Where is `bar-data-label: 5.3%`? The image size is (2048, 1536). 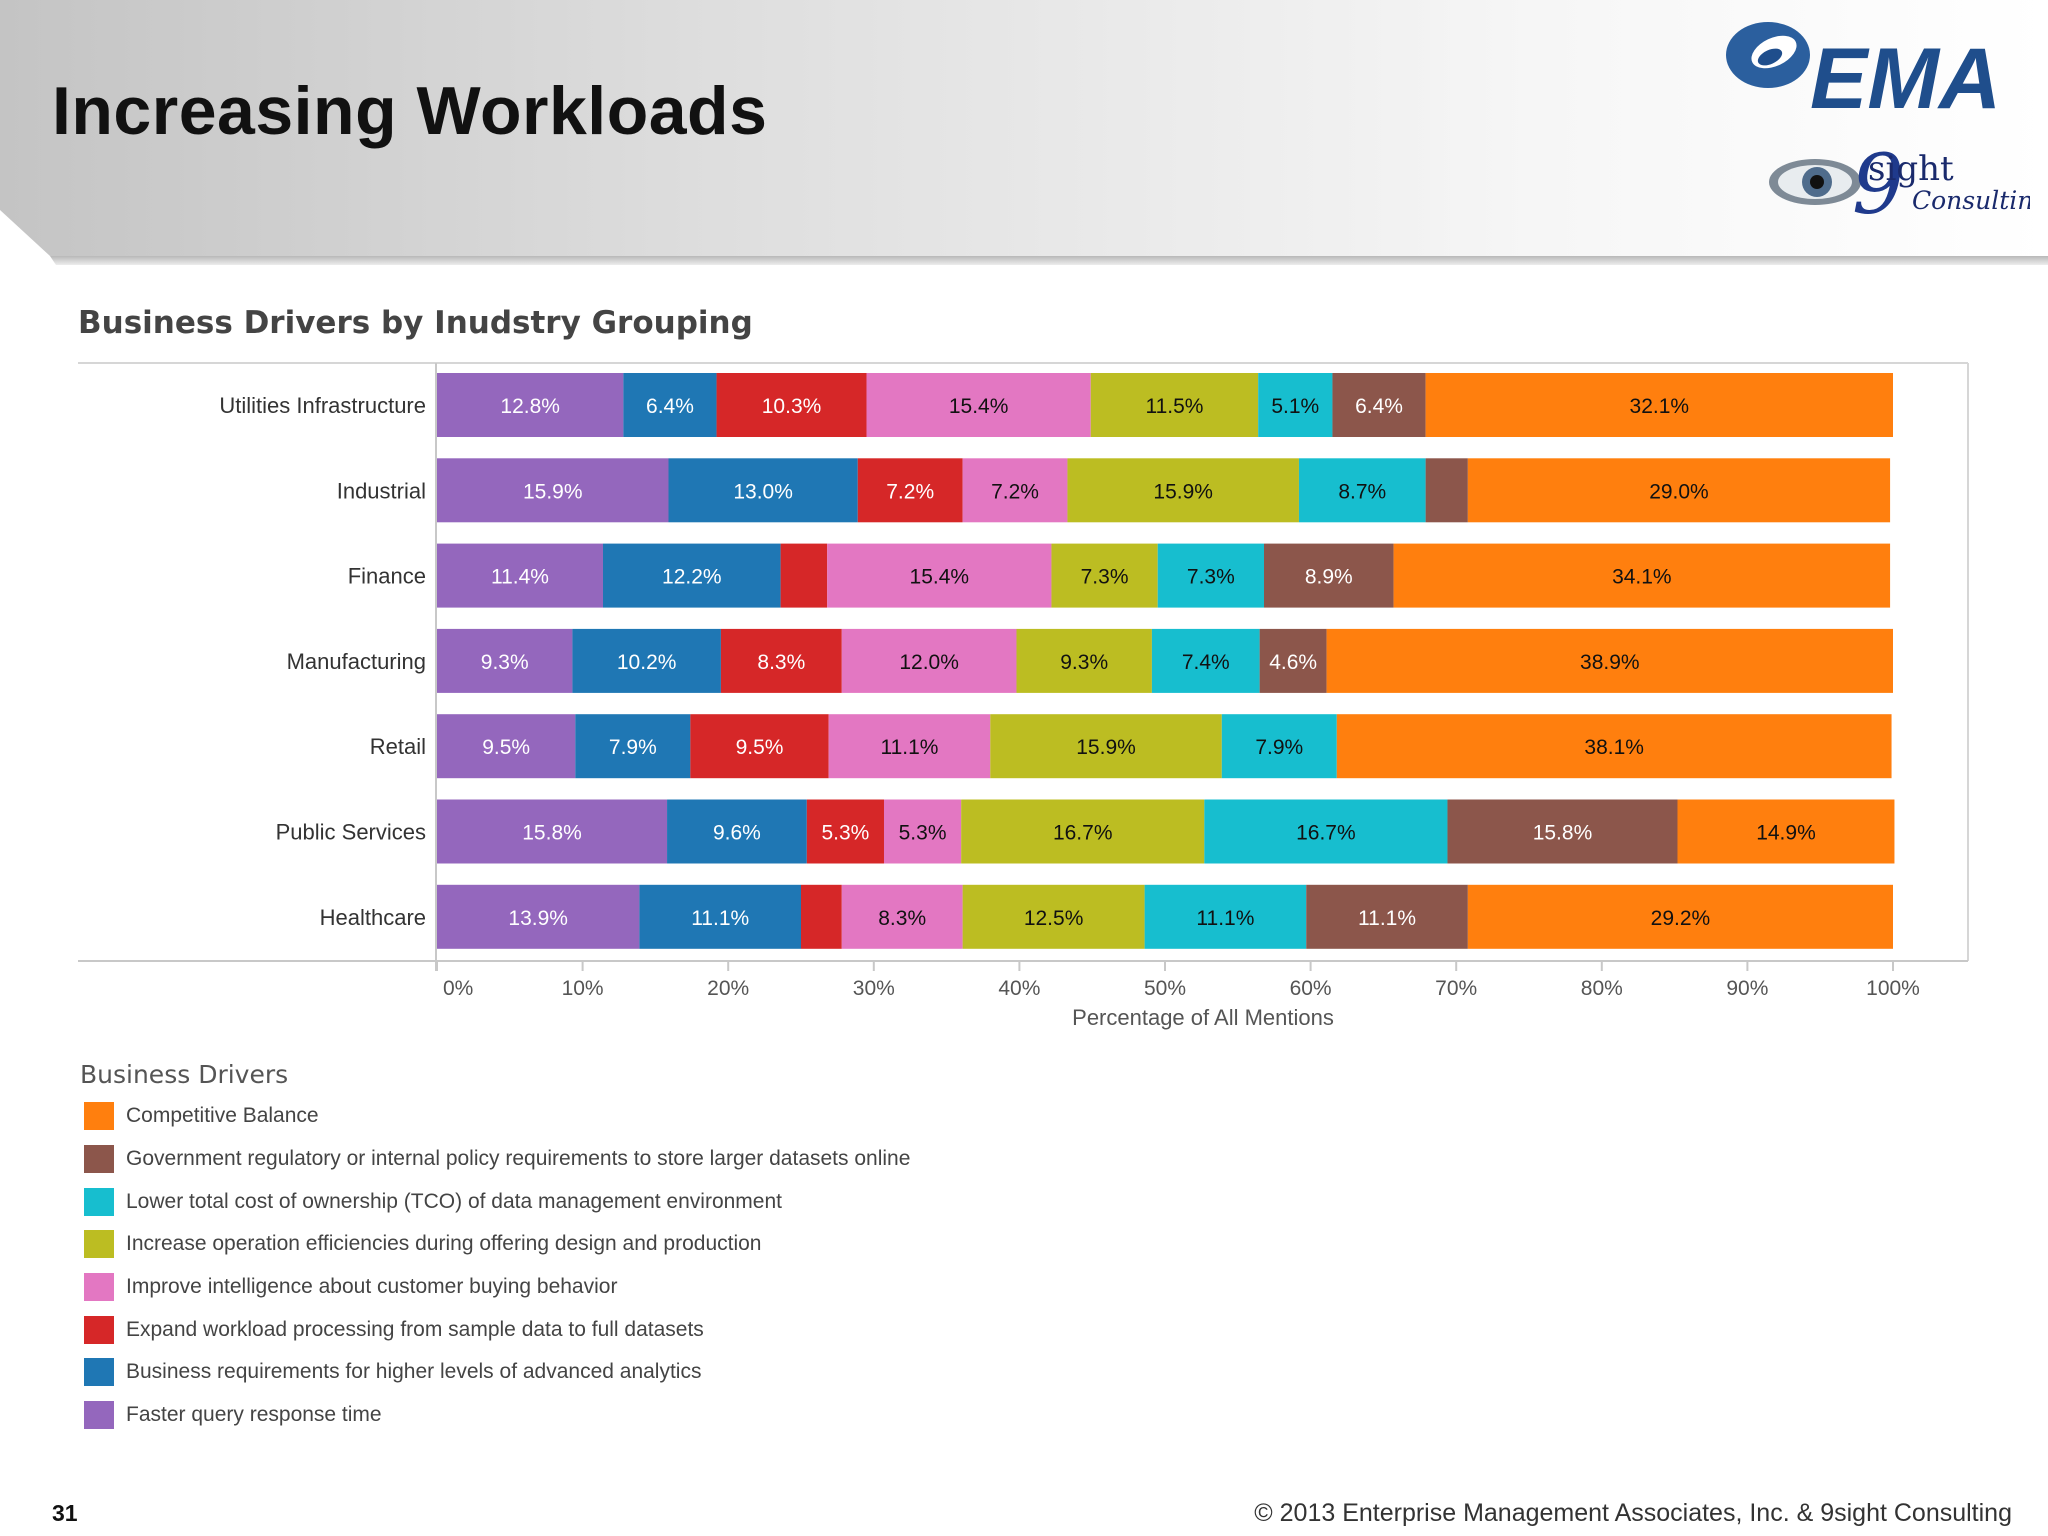 bar-data-label: 5.3% is located at coordinates (845, 833).